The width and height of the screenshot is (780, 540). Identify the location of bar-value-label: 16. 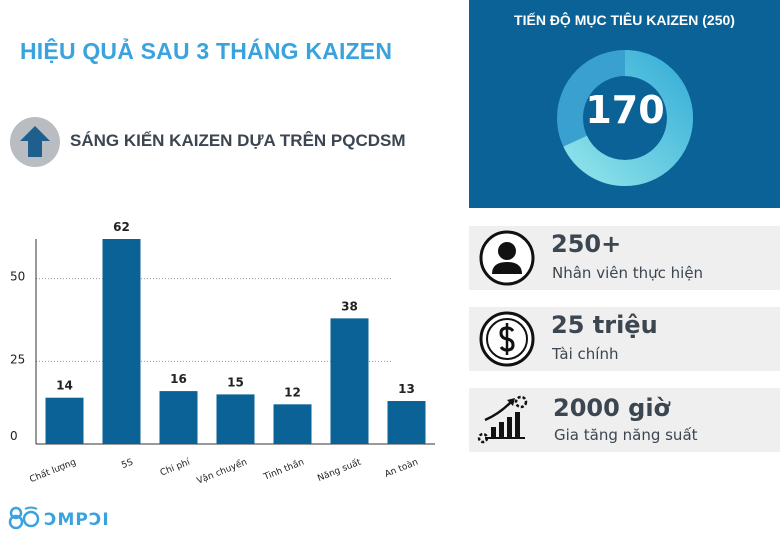
(178, 379).